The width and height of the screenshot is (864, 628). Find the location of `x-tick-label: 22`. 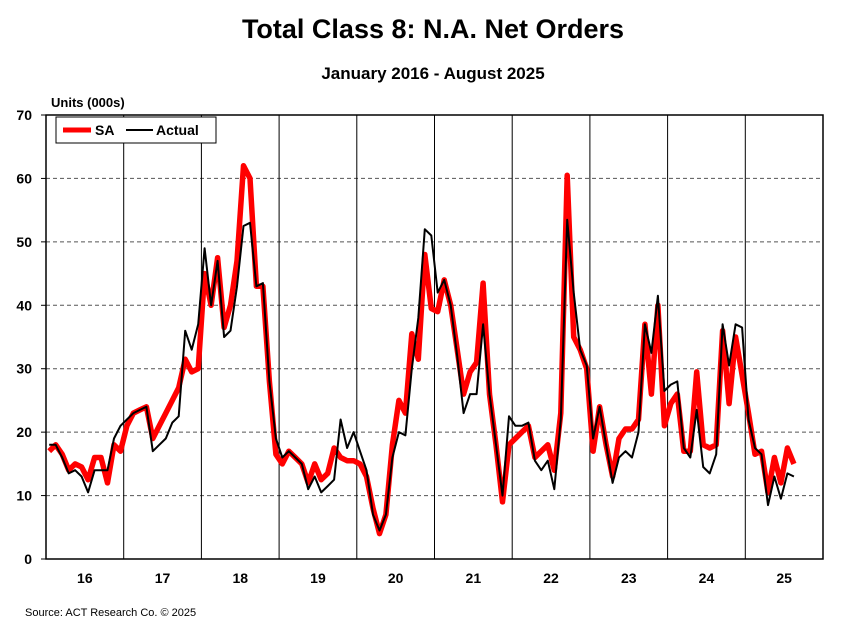

x-tick-label: 22 is located at coordinates (551, 578).